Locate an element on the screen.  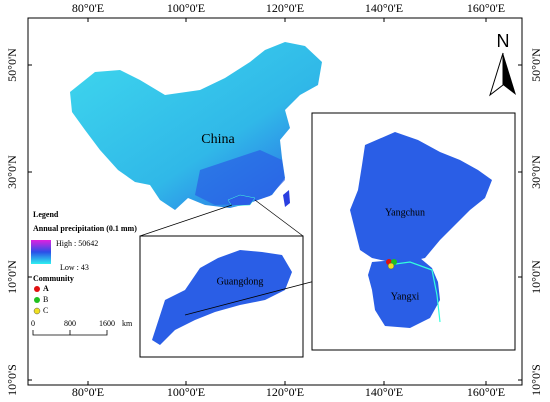
scale-label: 800 is located at coordinates (70, 323).